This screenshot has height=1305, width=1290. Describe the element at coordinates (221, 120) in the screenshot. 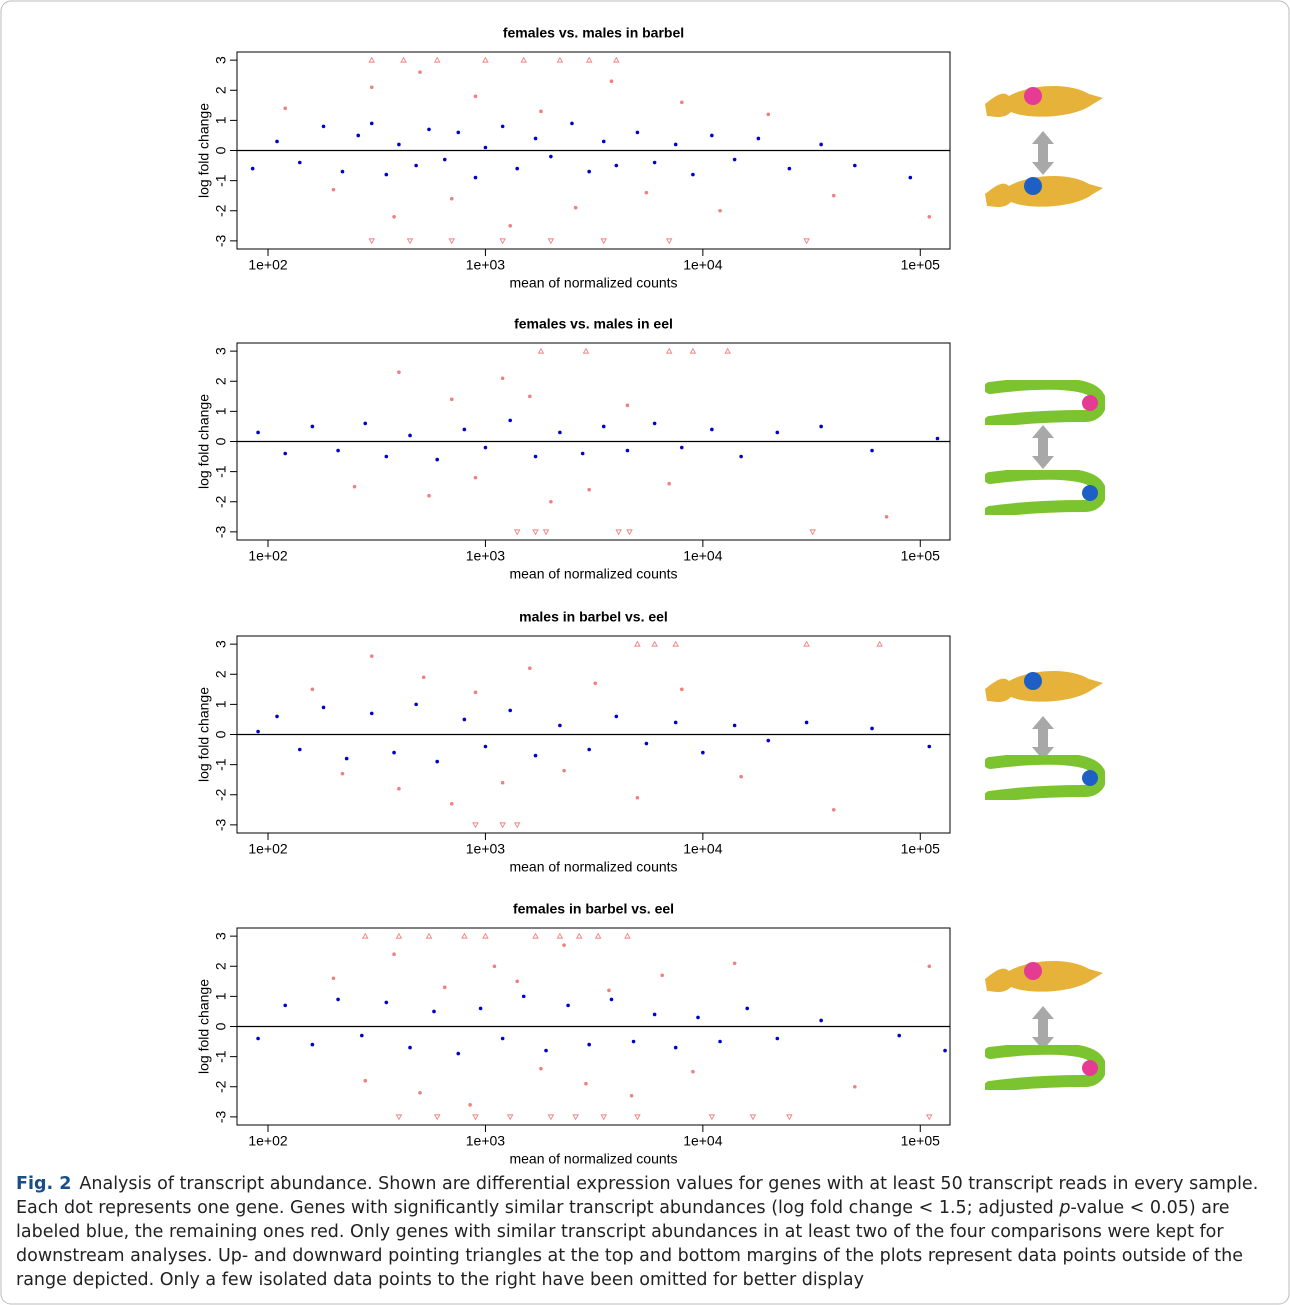

I see `y-tick-label: 1` at that location.